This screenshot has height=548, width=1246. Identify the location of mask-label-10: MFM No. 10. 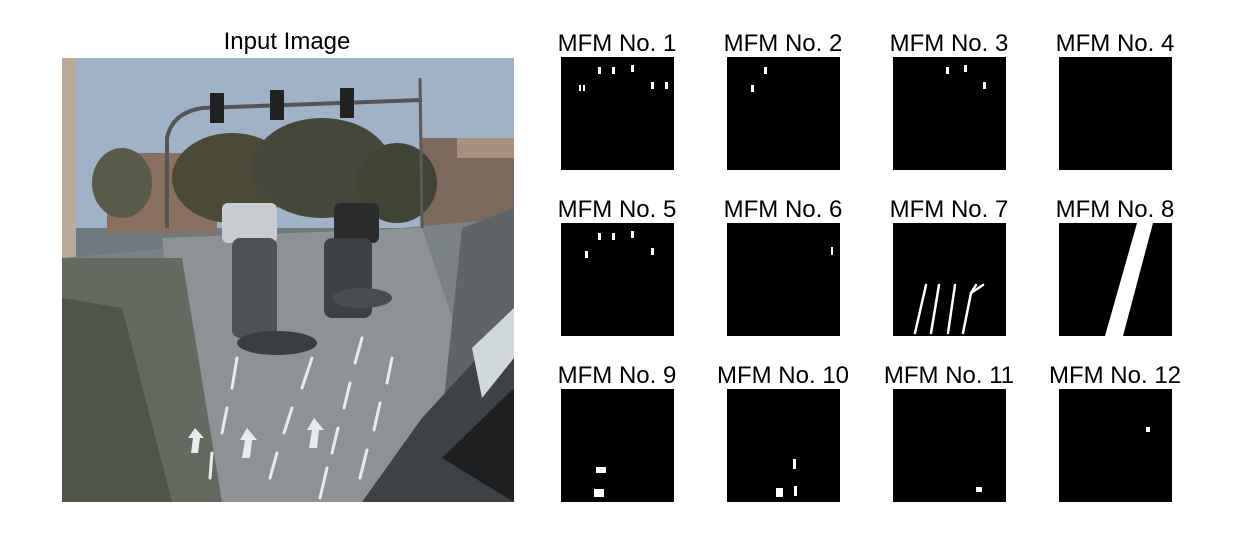
(783, 376).